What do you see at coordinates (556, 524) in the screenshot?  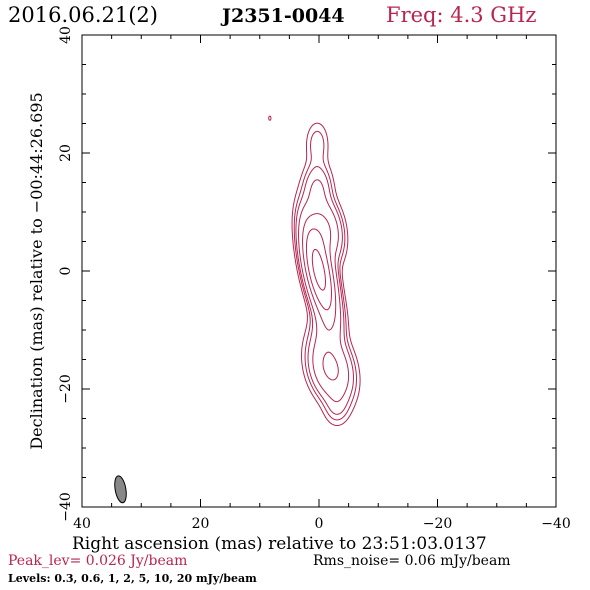 I see `x-tick-label: −40` at bounding box center [556, 524].